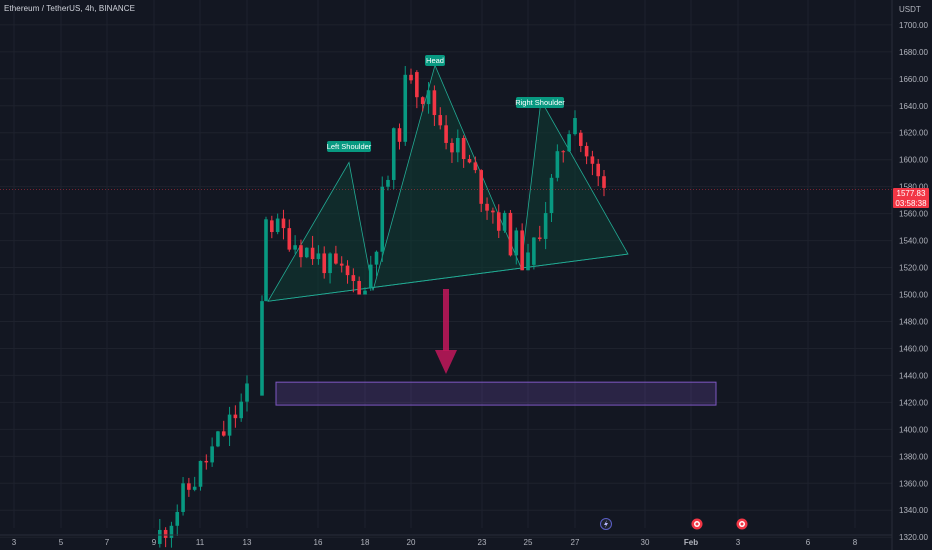 Image resolution: width=932 pixels, height=550 pixels. What do you see at coordinates (913, 160) in the screenshot?
I see `price-tick-label: 1600.00` at bounding box center [913, 160].